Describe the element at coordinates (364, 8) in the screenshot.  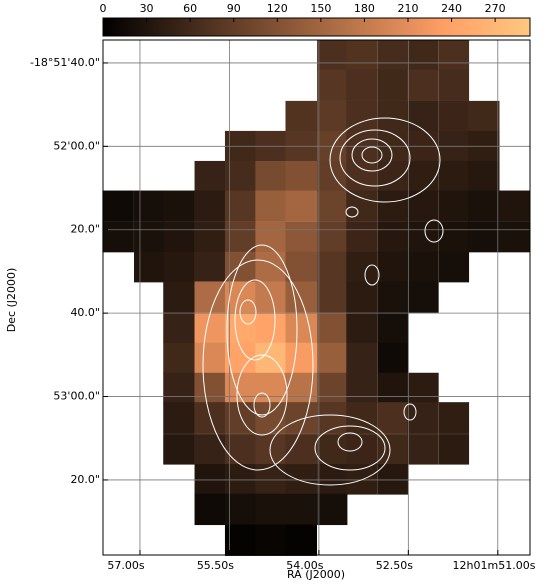
I see `colorbar-tick-label: 180` at that location.